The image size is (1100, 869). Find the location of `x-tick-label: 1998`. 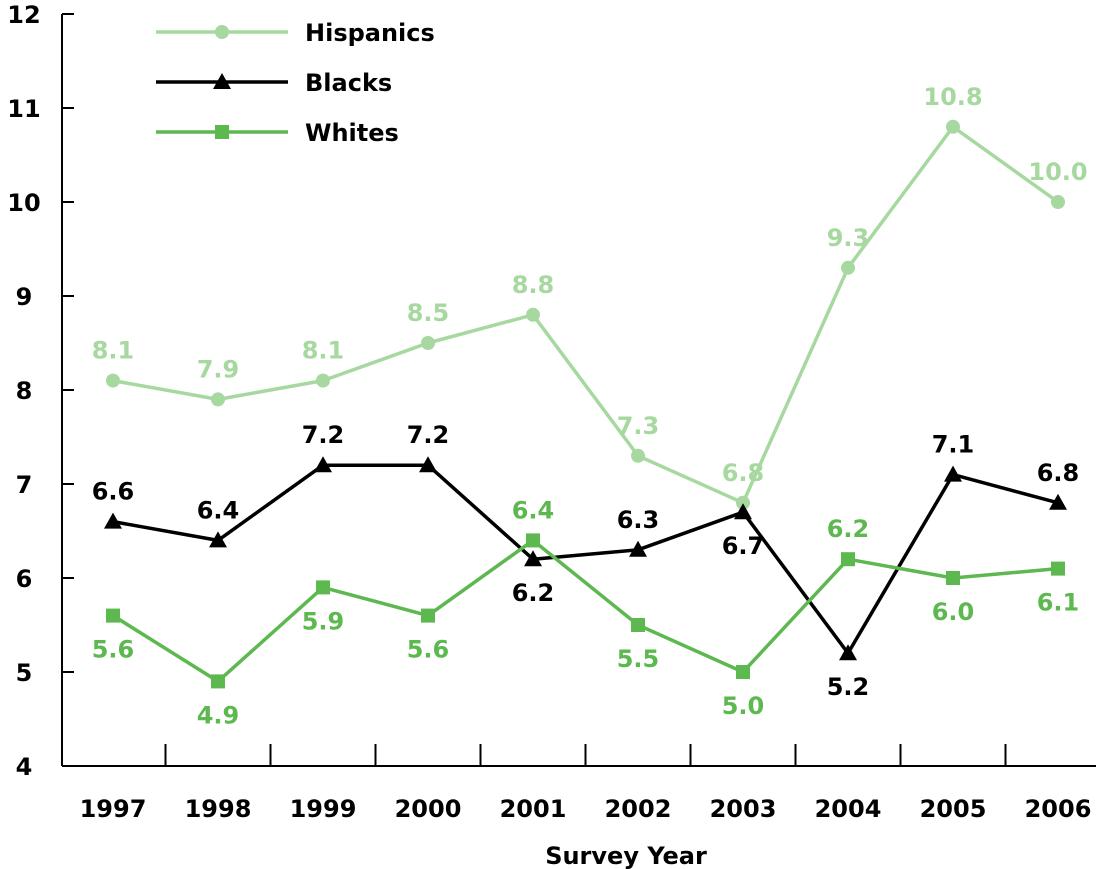

x-tick-label: 1998 is located at coordinates (218, 809).